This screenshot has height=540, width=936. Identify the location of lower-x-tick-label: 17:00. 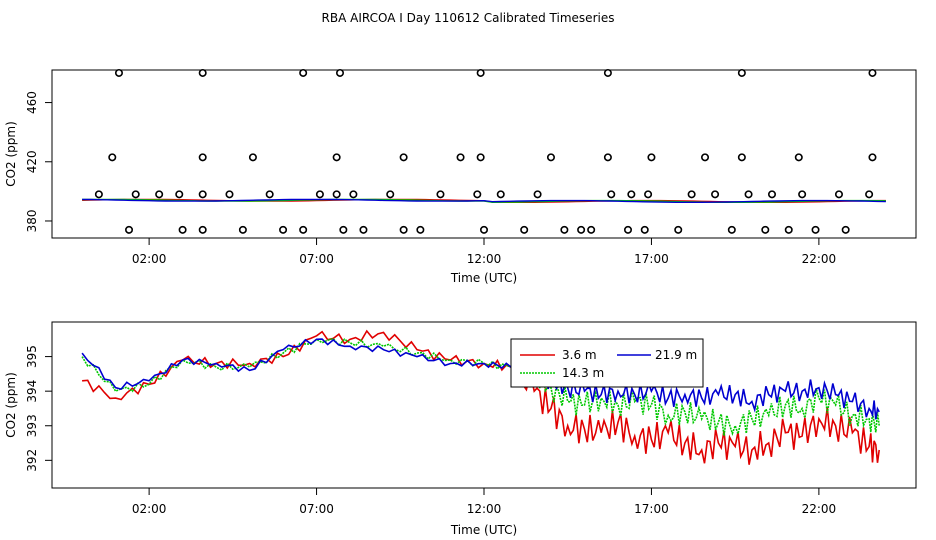
(651, 509).